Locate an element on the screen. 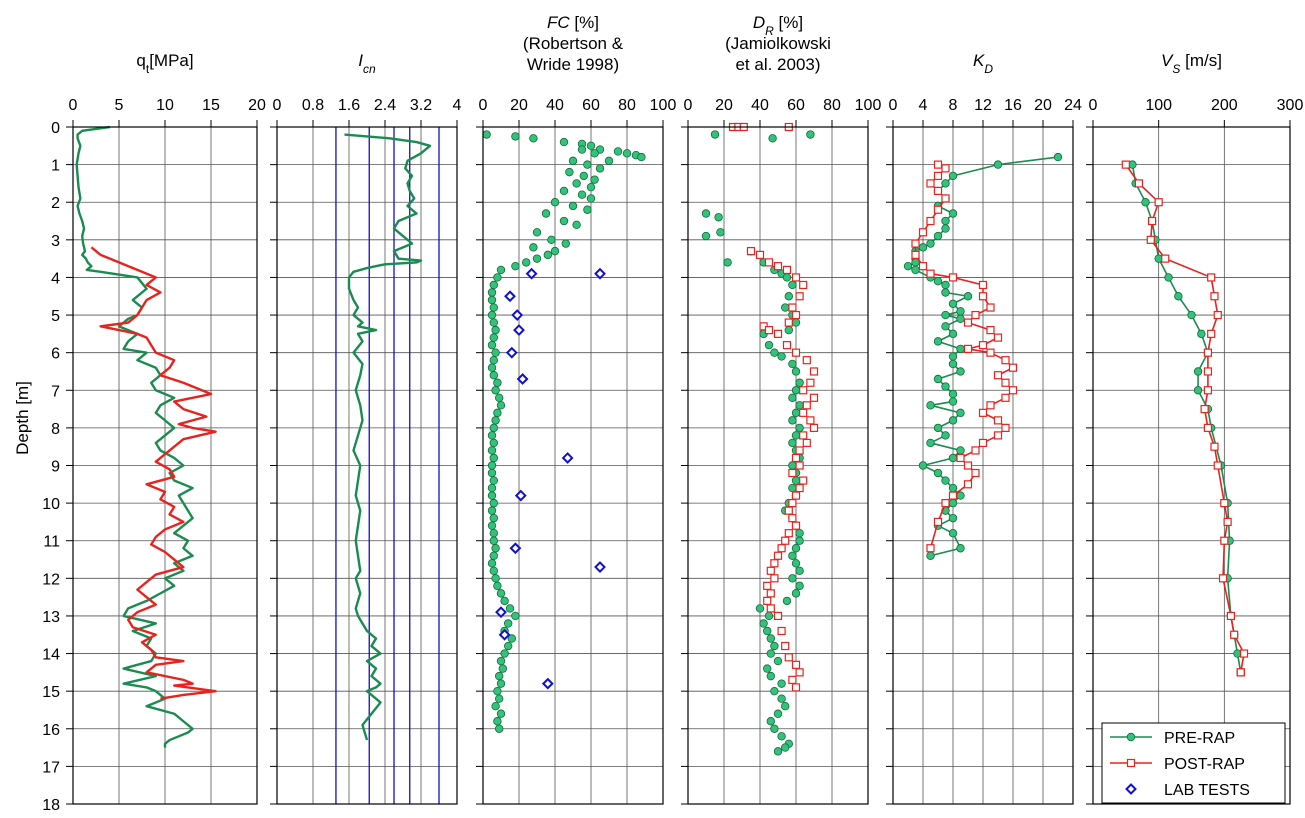  x-tick-label: 4 is located at coordinates (923, 105).